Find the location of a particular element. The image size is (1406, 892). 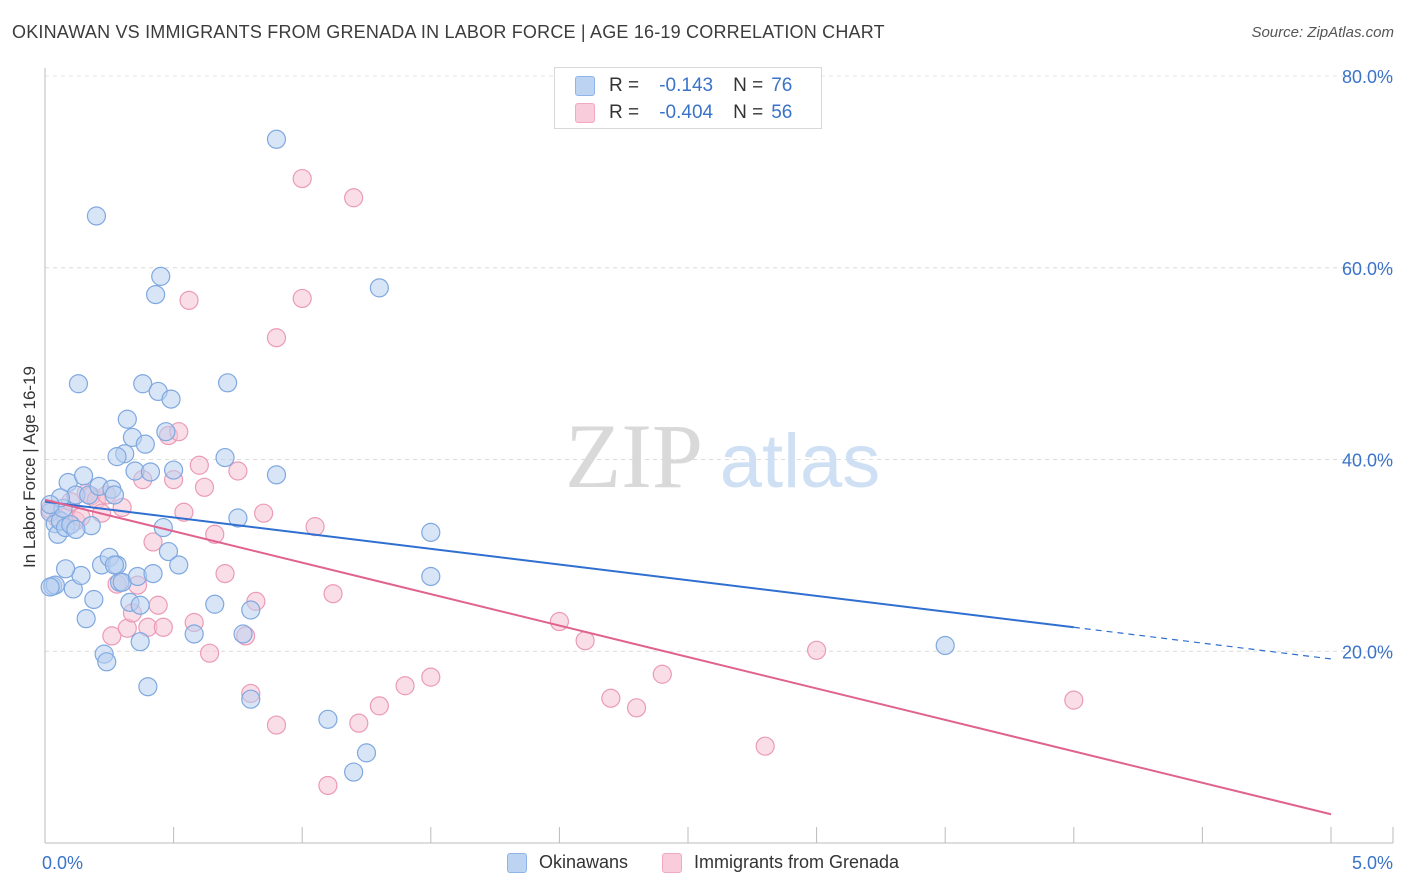

series-legend-grenada: Immigrants from Grenada is located at coordinates (780, 862).